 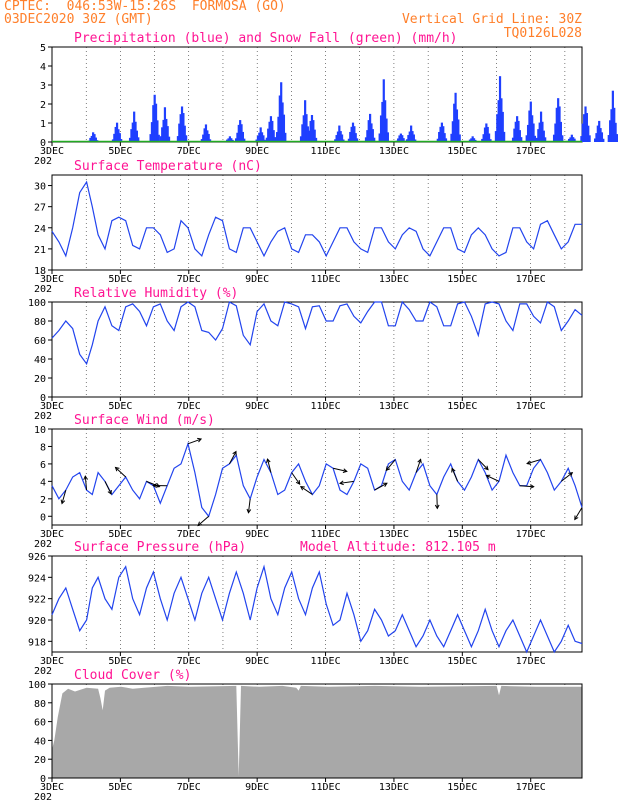 I want to click on pressure-xtick-label: 3DEC, so click(x=52, y=661).